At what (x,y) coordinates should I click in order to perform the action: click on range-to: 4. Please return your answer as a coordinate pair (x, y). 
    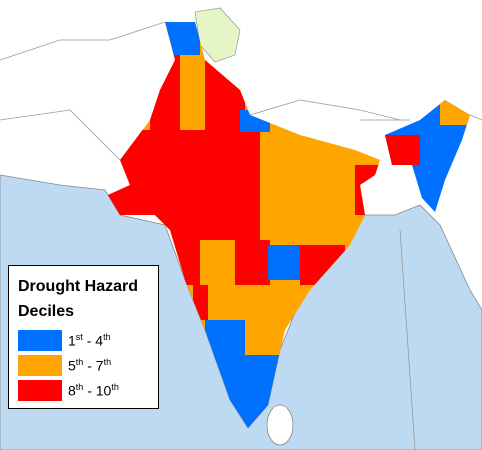
    Looking at the image, I should click on (99, 340).